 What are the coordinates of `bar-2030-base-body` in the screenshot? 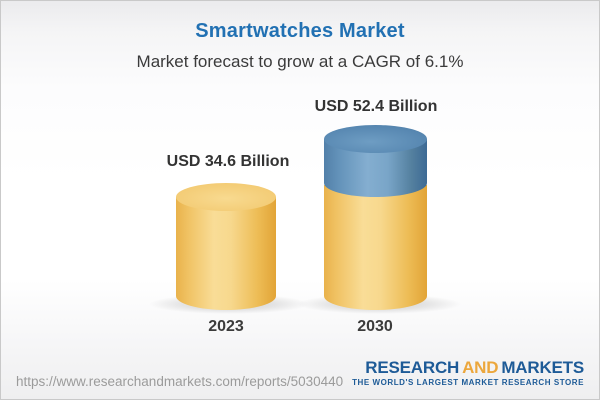 It's located at (375, 248).